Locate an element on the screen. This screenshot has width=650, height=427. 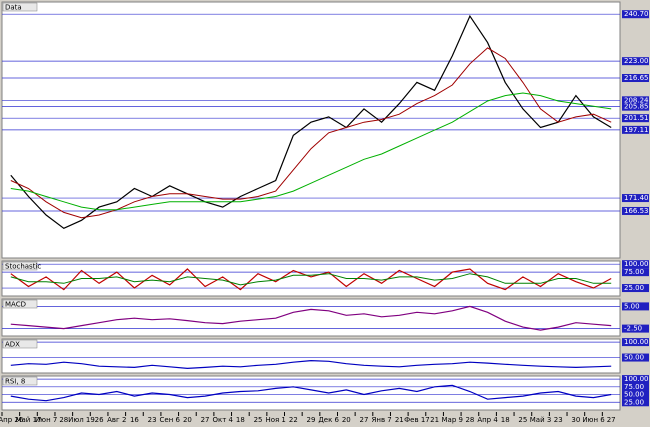
x-tick-label: 29 is located at coordinates (311, 420).